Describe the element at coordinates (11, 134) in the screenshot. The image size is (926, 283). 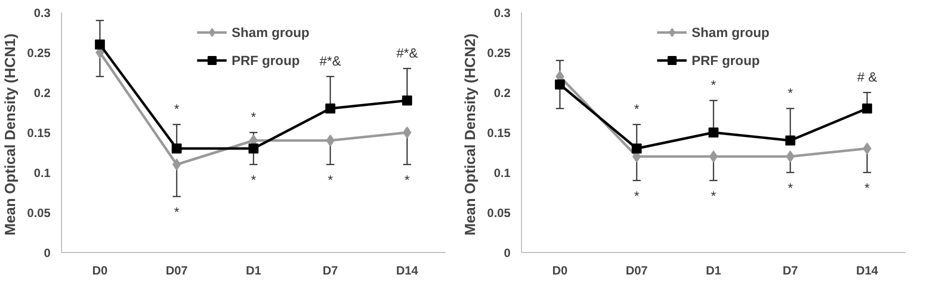
I see `y-axis-title: Mean Optical Density (HCN1)` at that location.